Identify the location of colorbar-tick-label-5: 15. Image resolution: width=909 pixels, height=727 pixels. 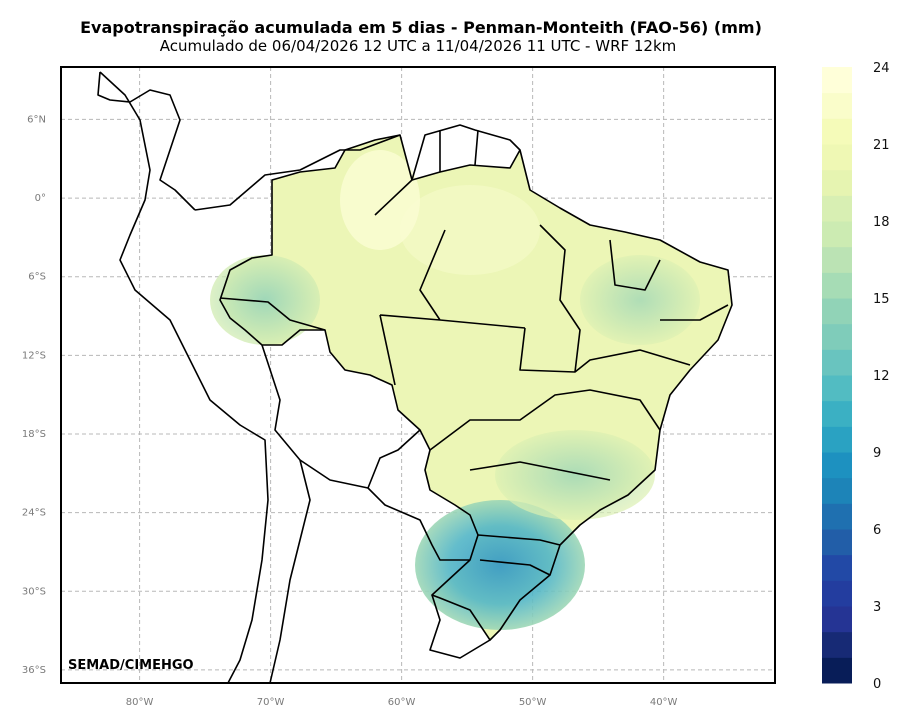
(881, 299).